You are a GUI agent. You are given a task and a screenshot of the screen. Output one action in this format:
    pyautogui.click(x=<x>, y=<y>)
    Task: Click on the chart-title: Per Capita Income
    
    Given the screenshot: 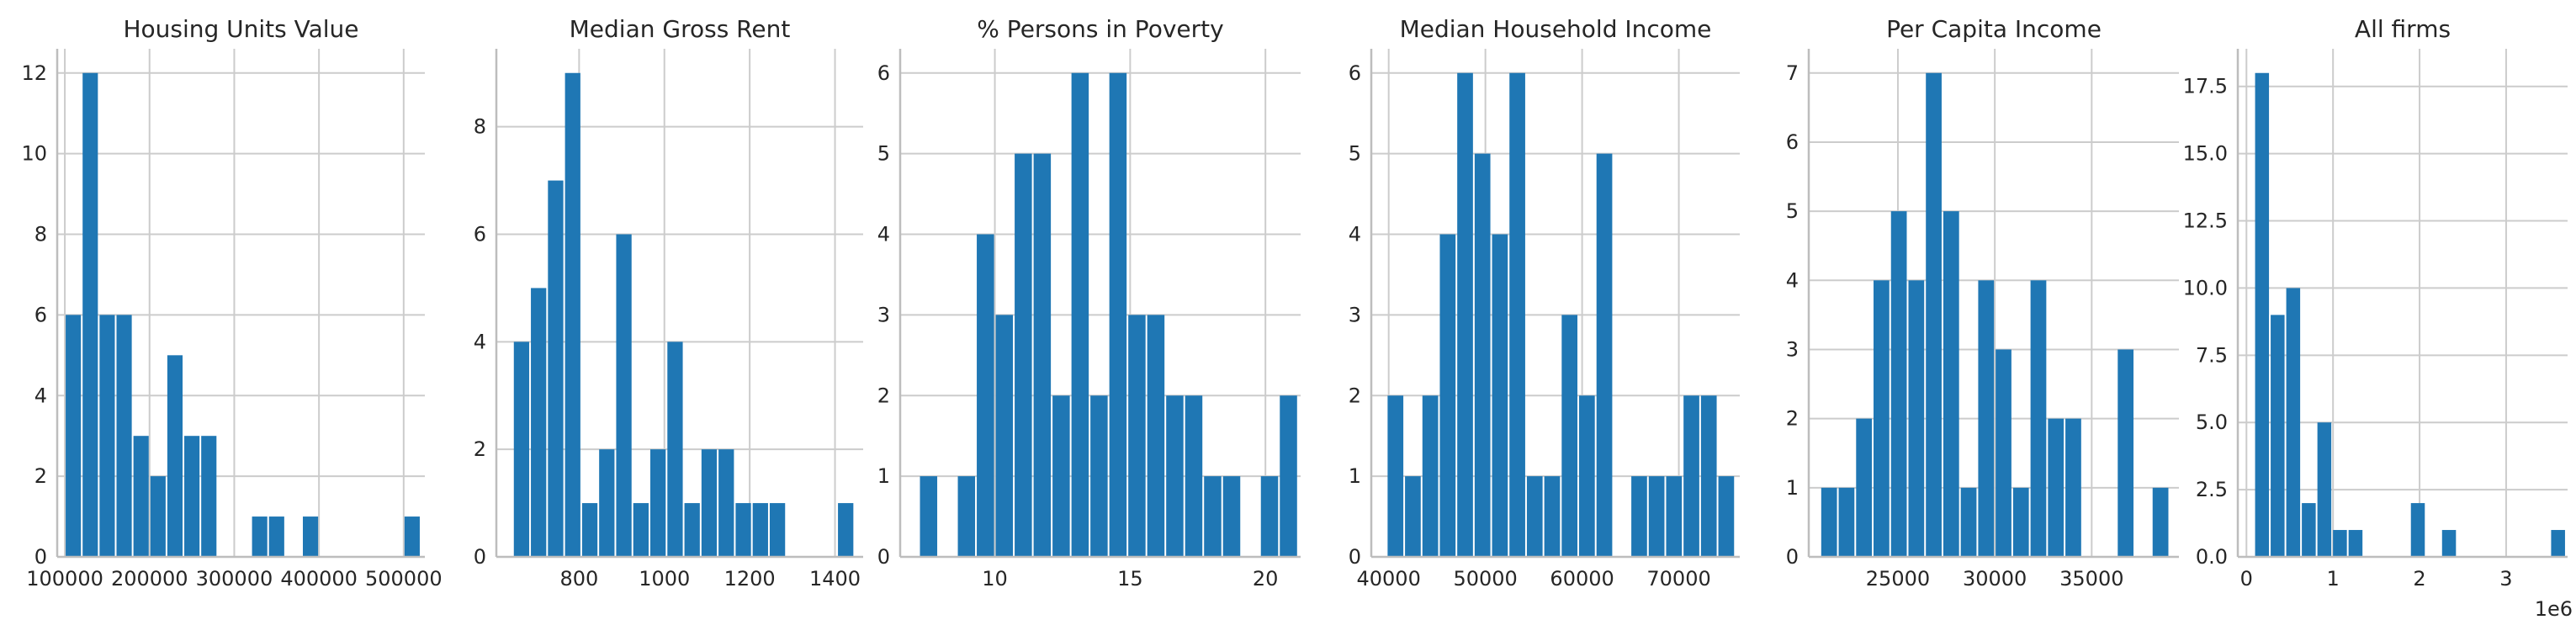 What is the action you would take?
    pyautogui.click(x=1994, y=29)
    